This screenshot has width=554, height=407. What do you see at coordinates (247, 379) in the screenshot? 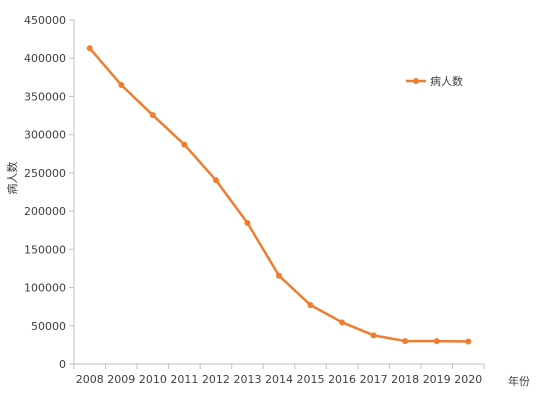
I see `x-tick-label: 2013` at bounding box center [247, 379].